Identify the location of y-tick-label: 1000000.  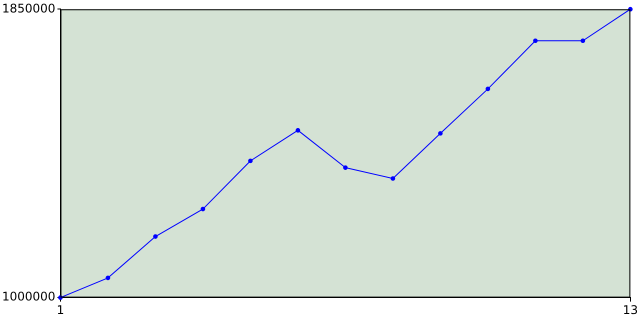
(29, 297).